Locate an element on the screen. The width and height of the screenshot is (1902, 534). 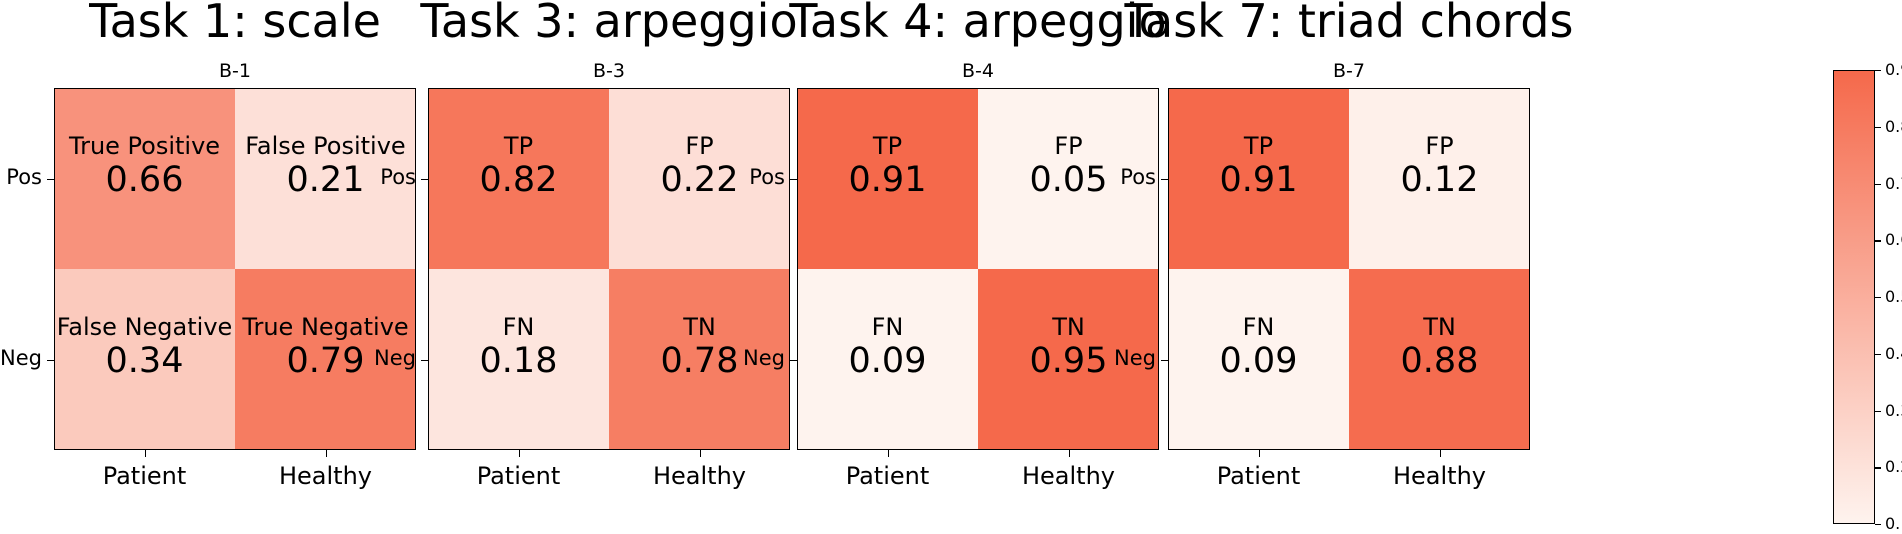
matrix-cell: FP 0.05 is located at coordinates (1068, 178).